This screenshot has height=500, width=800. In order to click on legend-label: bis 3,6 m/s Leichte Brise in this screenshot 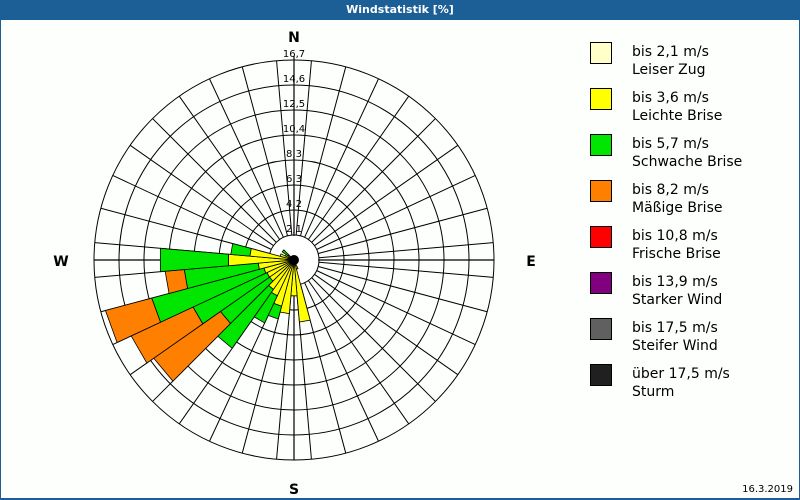, I will do `click(677, 107)`.